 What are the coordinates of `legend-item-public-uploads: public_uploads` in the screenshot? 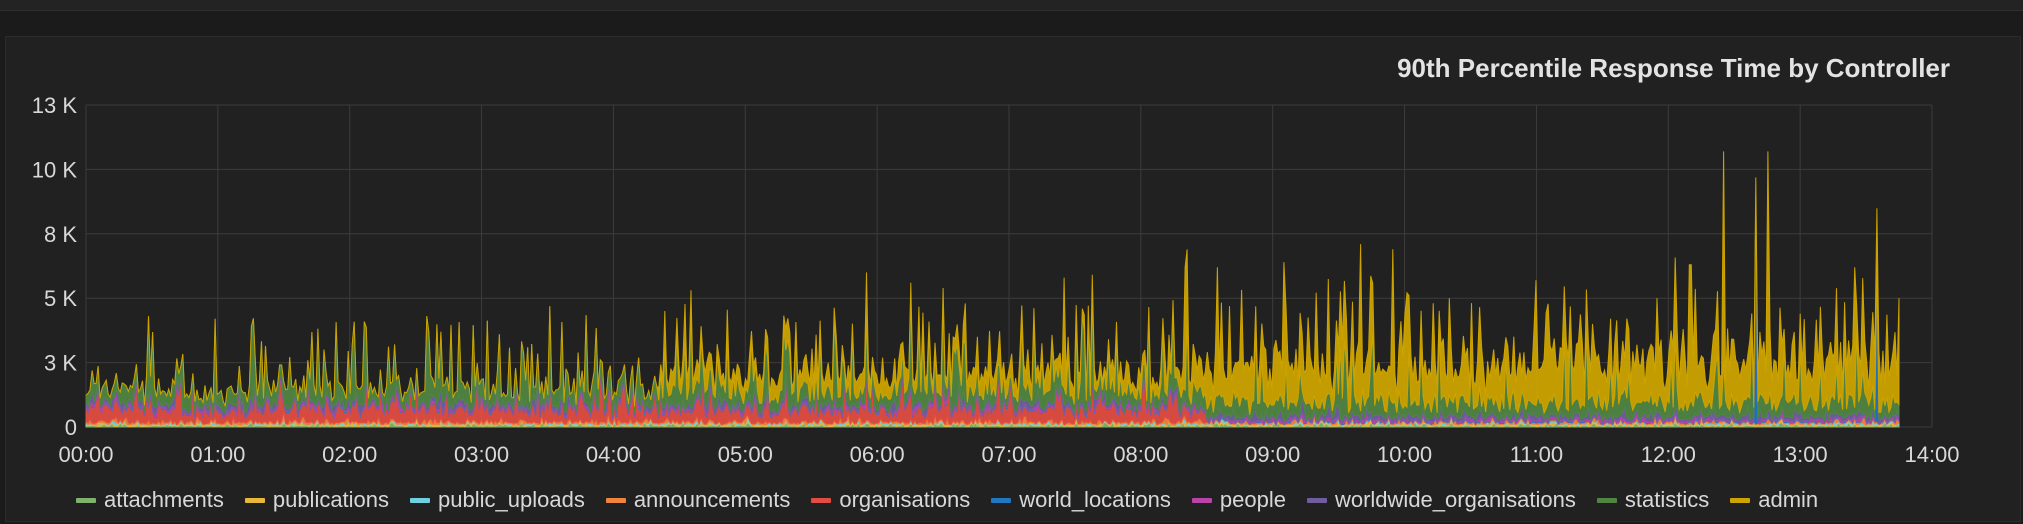 It's located at (497, 500).